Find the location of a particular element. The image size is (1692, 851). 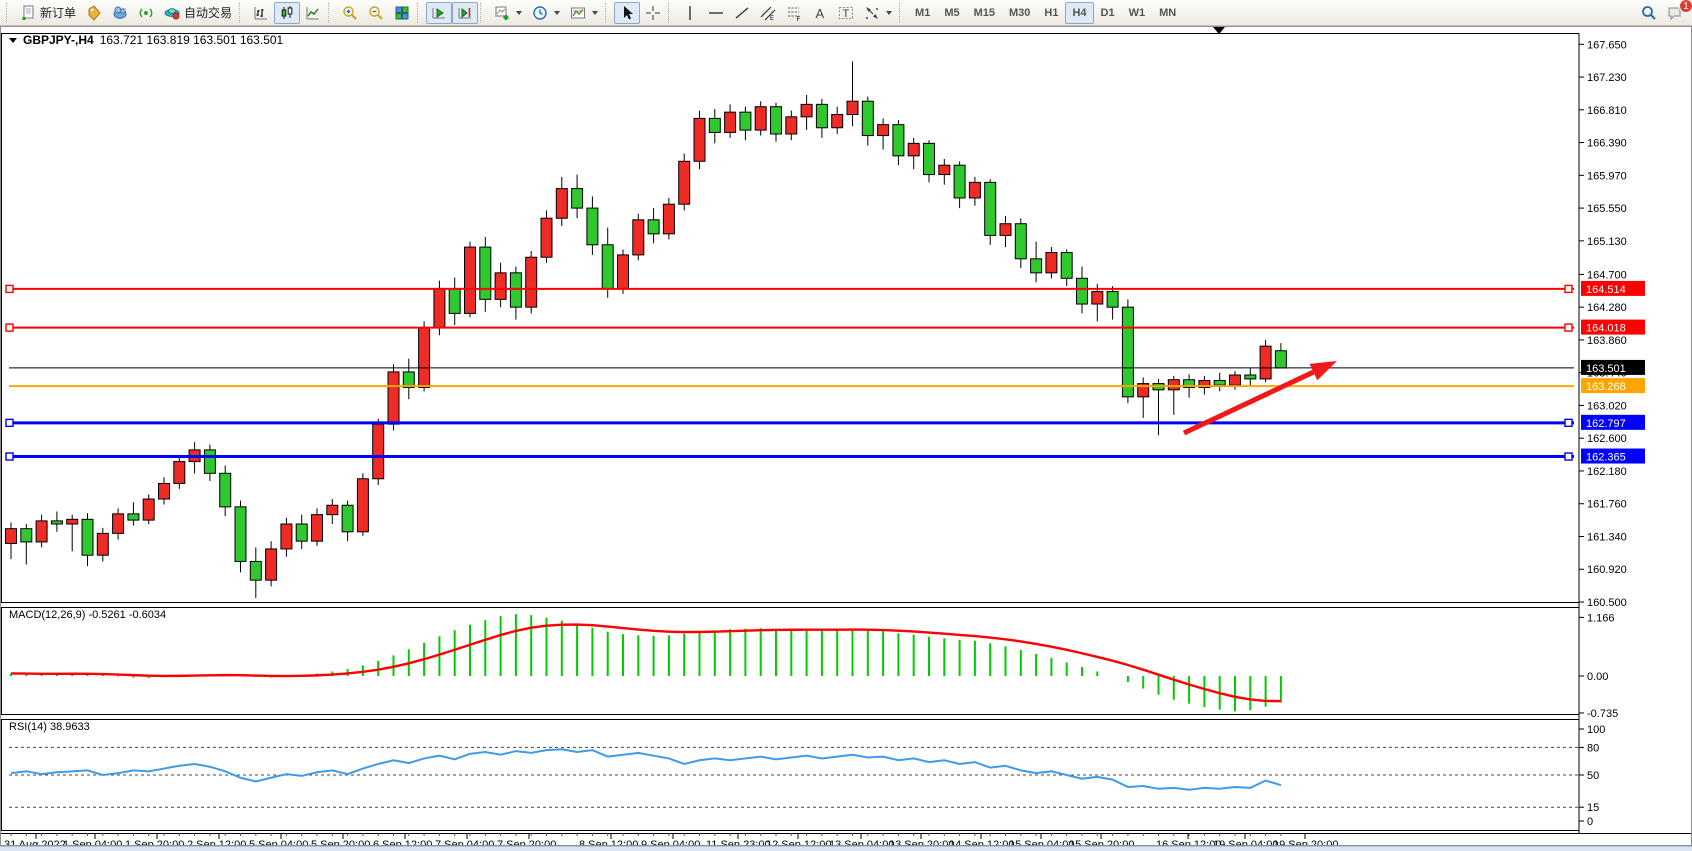

toolbar-grip is located at coordinates (8, 12).